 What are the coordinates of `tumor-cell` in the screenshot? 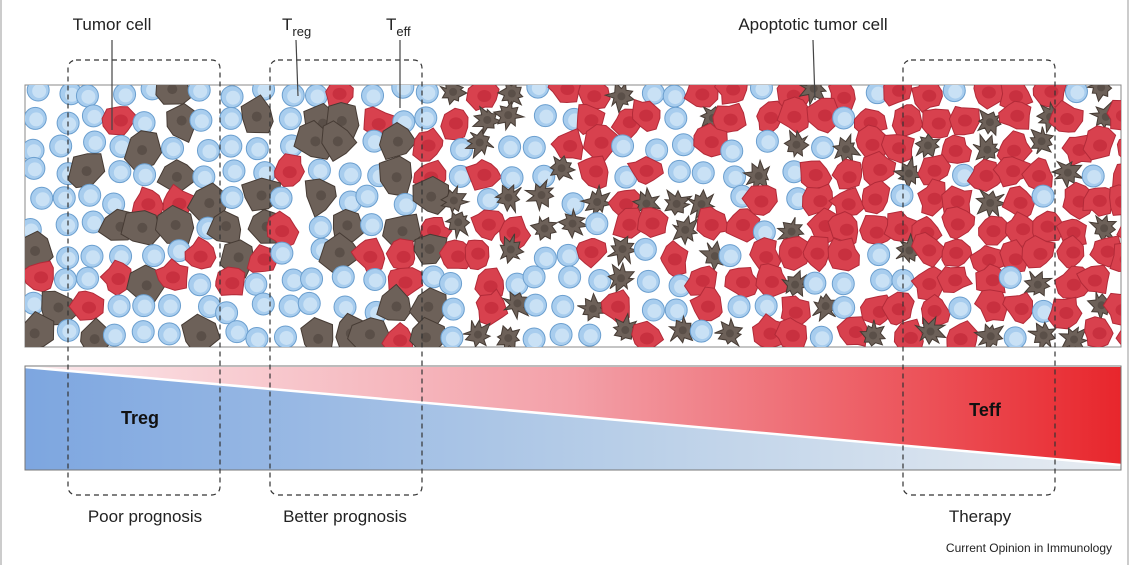 It's located at (95, 332).